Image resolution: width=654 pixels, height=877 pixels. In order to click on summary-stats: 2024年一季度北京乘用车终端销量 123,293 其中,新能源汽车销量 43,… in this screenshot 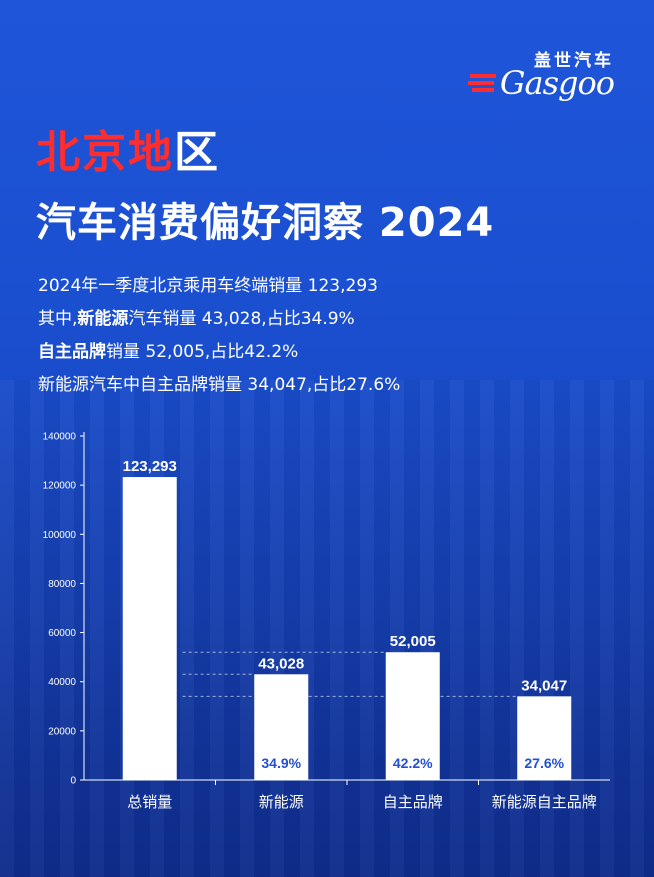, I will do `click(219, 336)`.